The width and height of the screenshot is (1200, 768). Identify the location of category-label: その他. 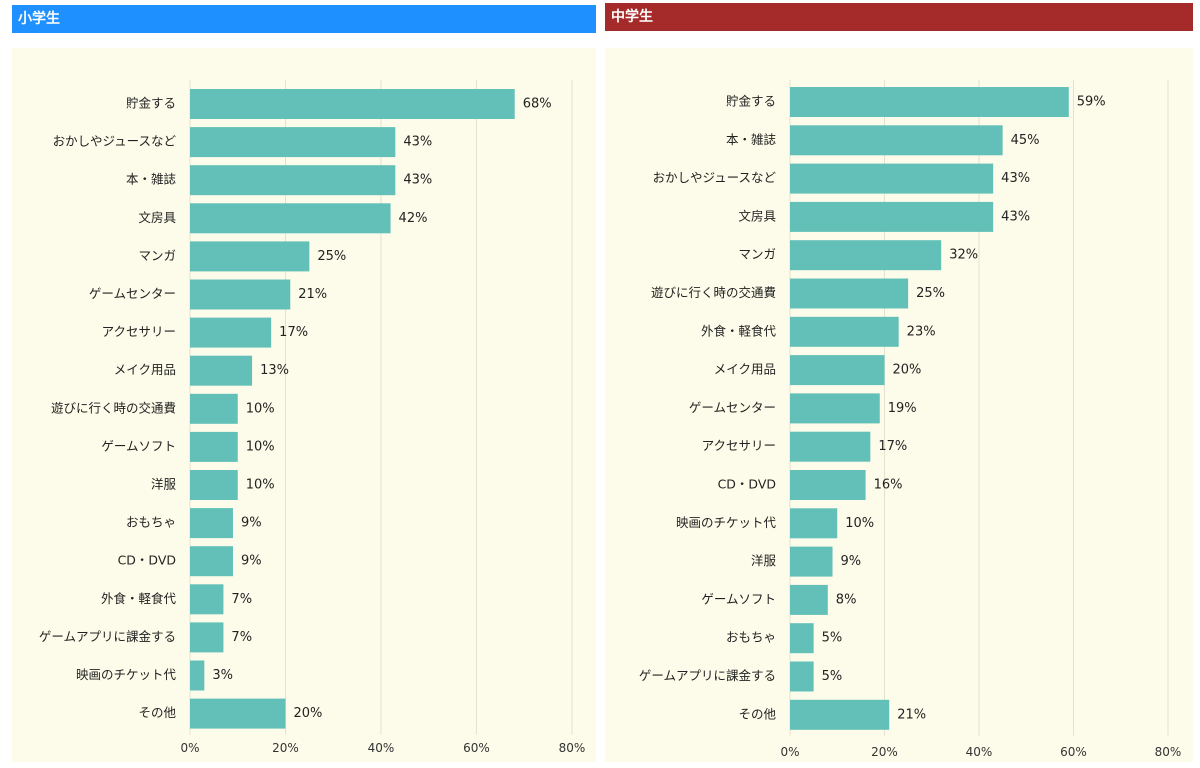
(157, 712).